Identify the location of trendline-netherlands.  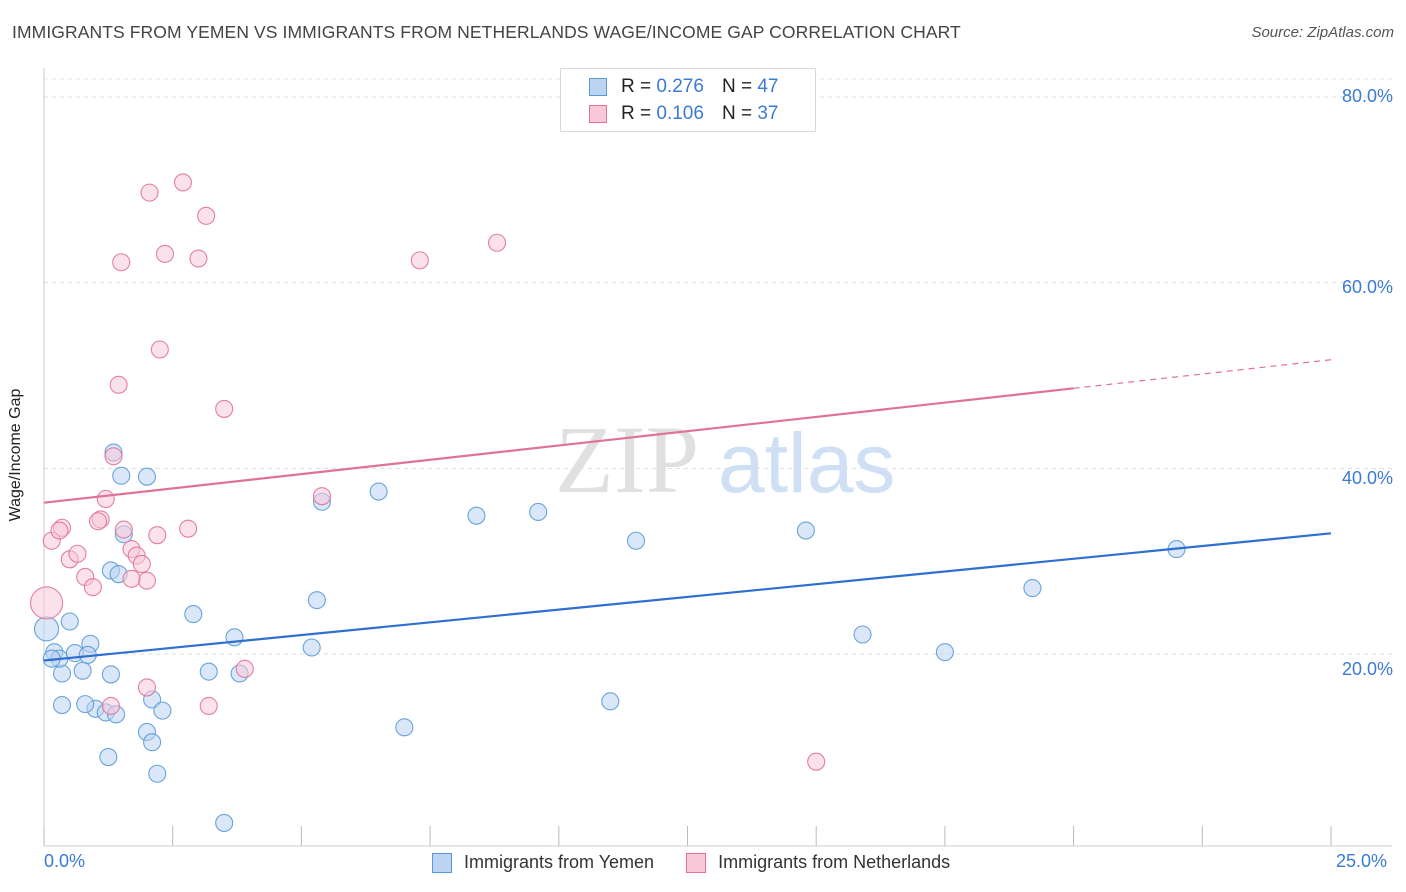
(558, 445).